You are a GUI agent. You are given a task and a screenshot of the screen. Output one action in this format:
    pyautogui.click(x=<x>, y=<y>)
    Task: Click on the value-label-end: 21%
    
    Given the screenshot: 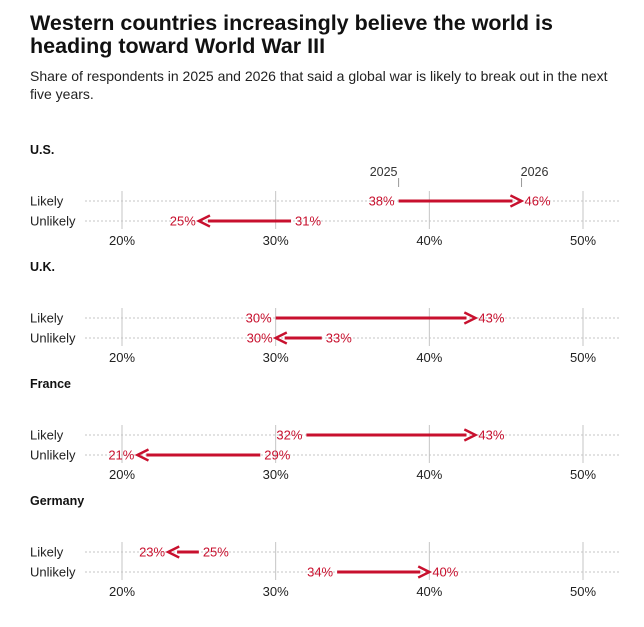 What is the action you would take?
    pyautogui.click(x=121, y=455)
    